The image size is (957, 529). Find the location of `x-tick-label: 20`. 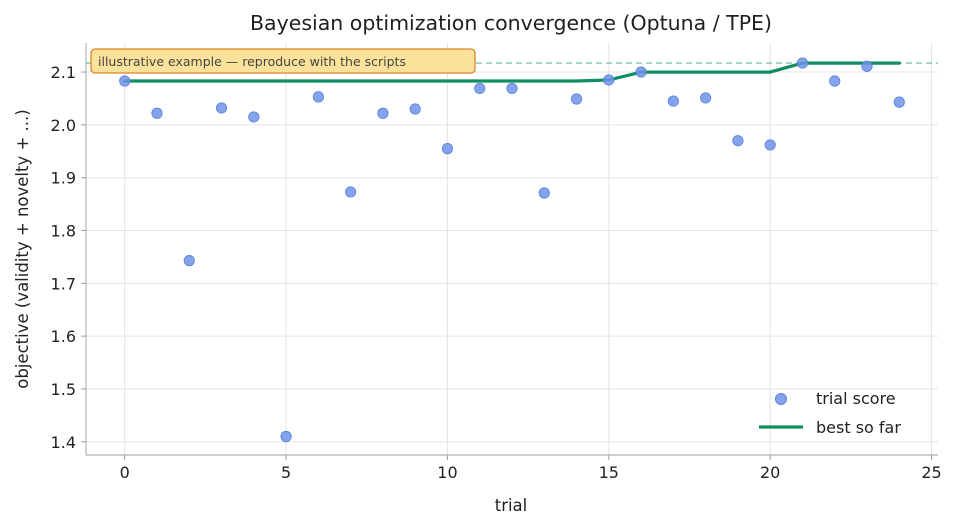

x-tick-label: 20 is located at coordinates (770, 472).